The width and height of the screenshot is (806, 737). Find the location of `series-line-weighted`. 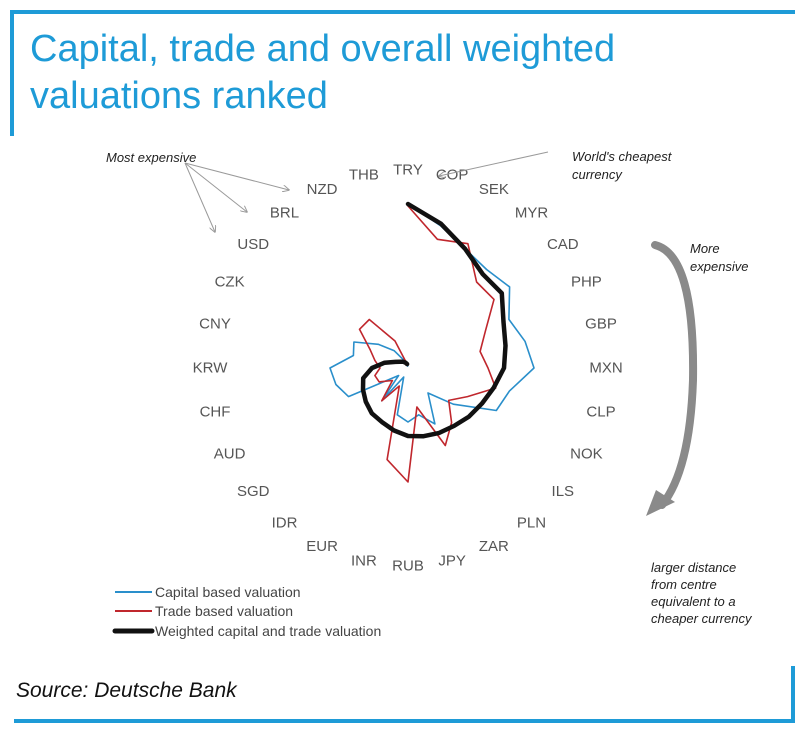

series-line-weighted is located at coordinates (434, 320).